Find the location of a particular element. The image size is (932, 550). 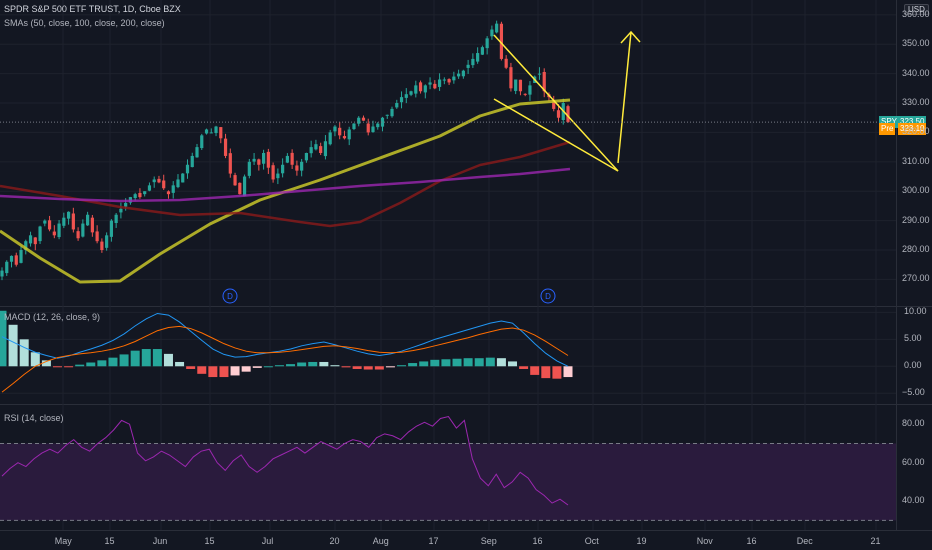

x-tick-label: Aug is located at coordinates (380, 541).